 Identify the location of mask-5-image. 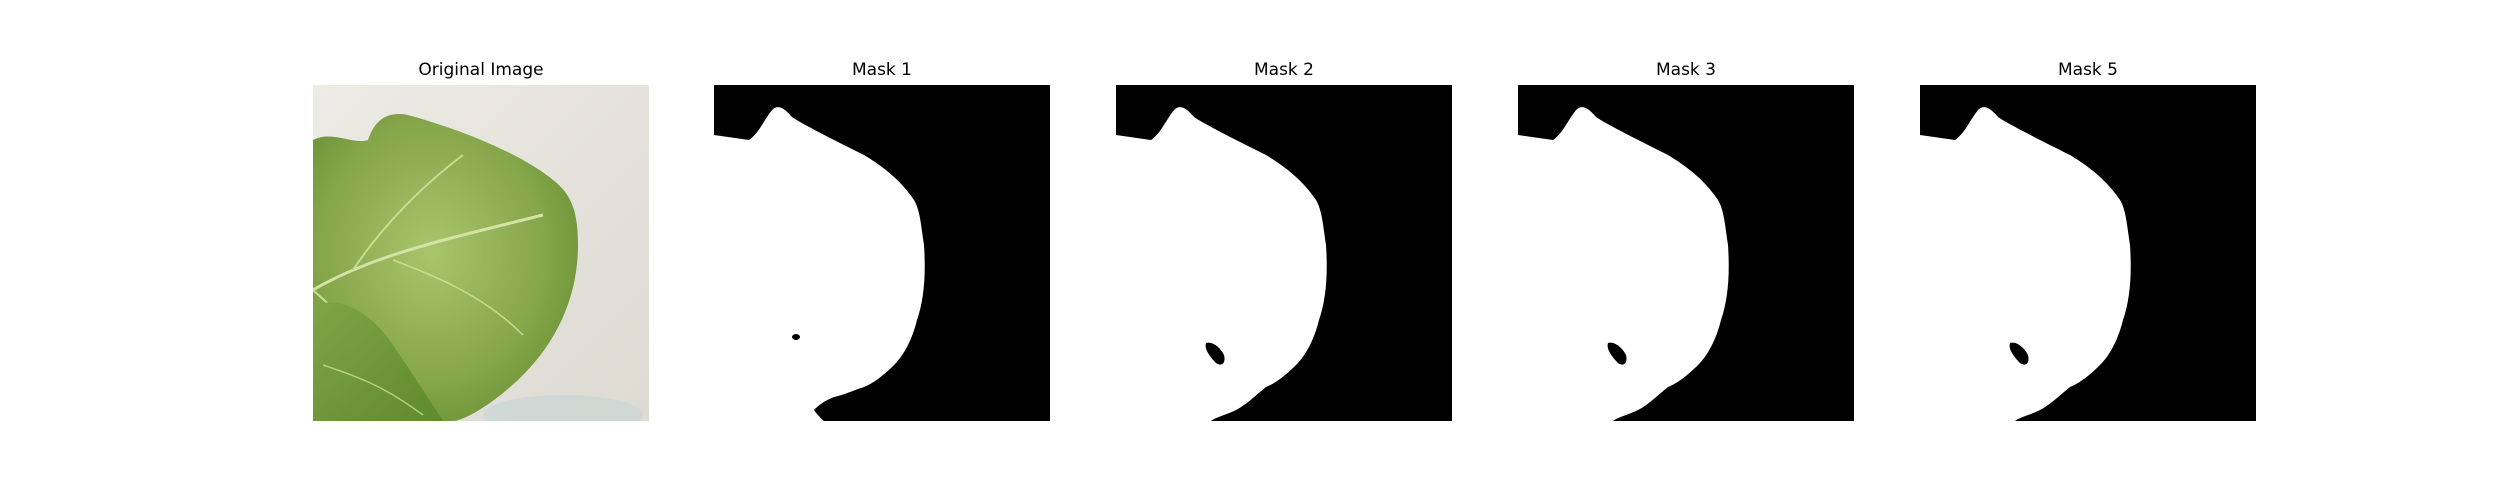
(2088, 253).